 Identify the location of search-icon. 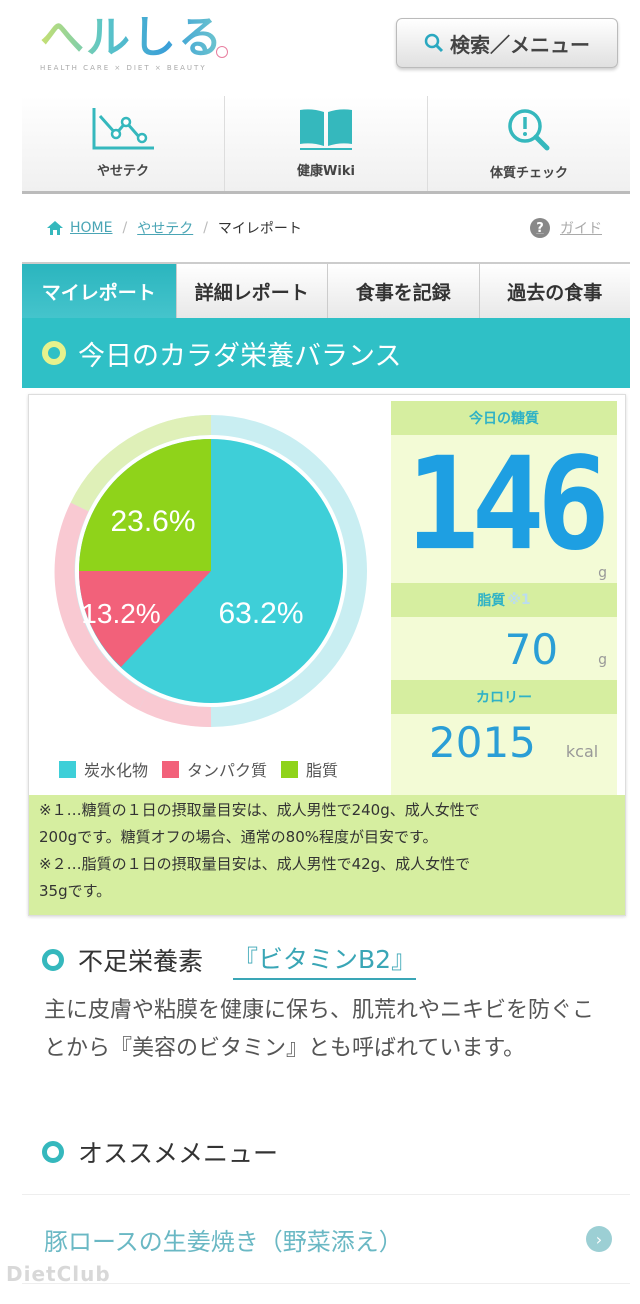
(434, 43).